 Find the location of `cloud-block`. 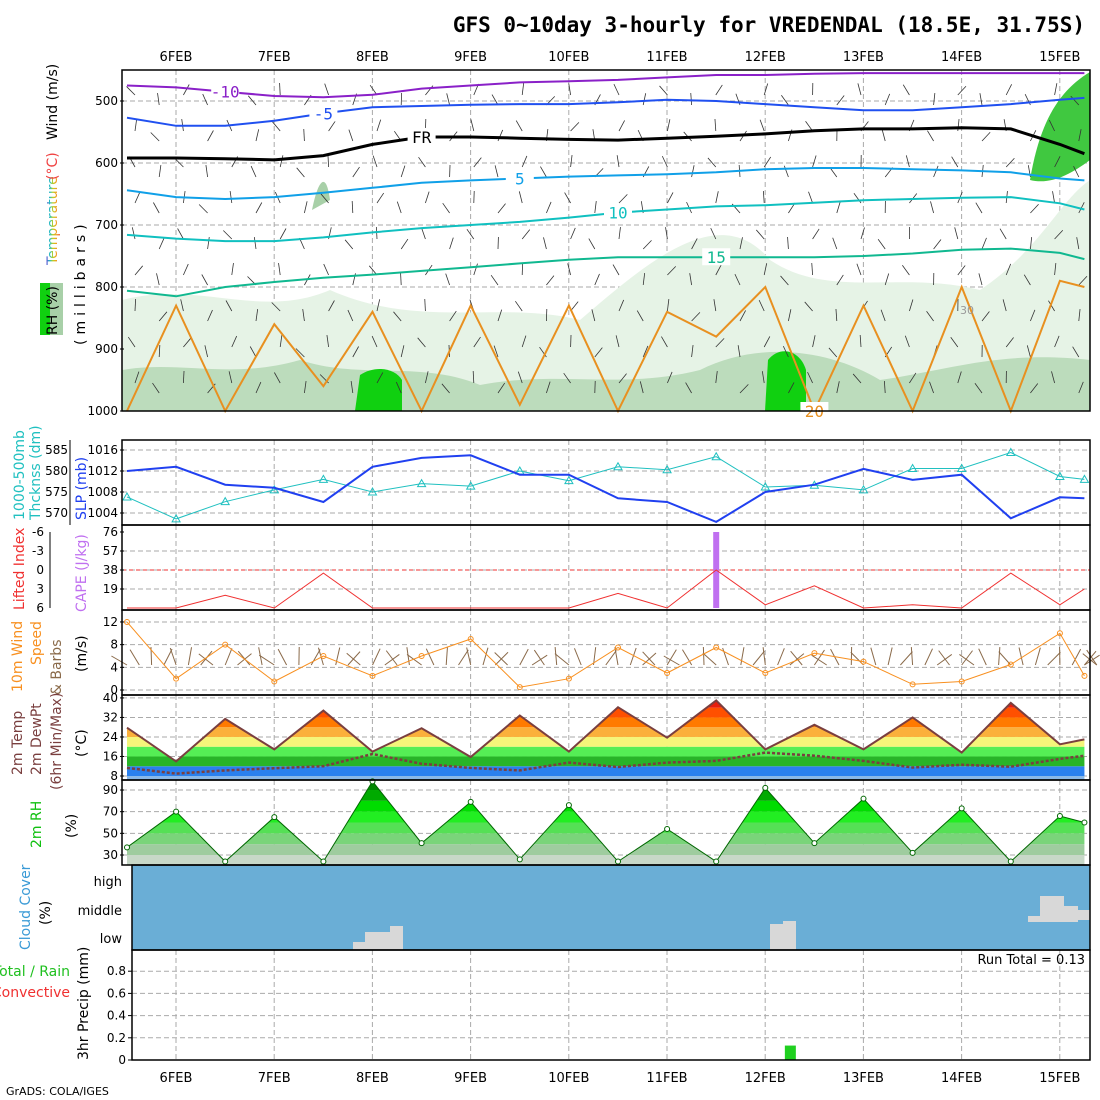

cloud-block is located at coordinates (1084, 915).